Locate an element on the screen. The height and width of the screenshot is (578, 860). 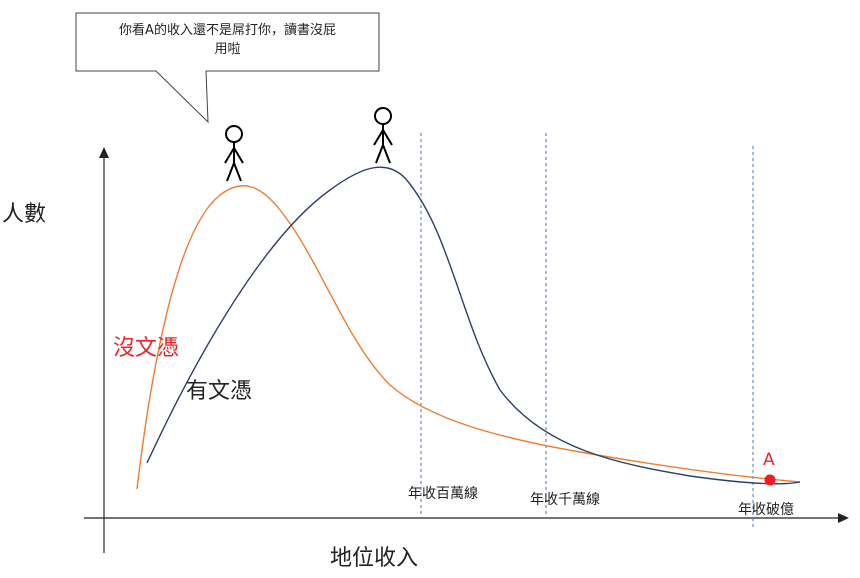
point-a-label: A is located at coordinates (769, 460).